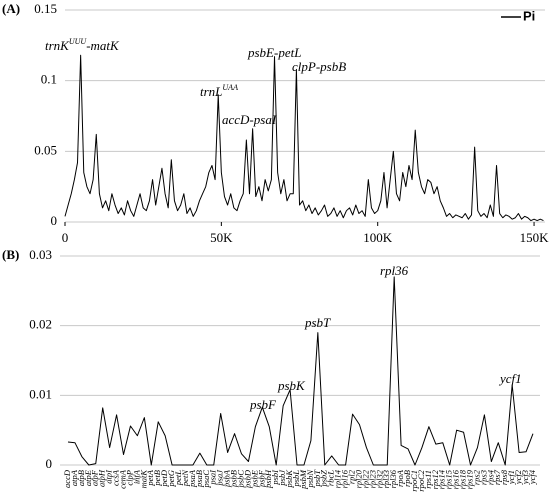 The height and width of the screenshot is (496, 550). Describe the element at coordinates (497, 477) in the screenshot. I see `x-tick-label: rps7` at that location.